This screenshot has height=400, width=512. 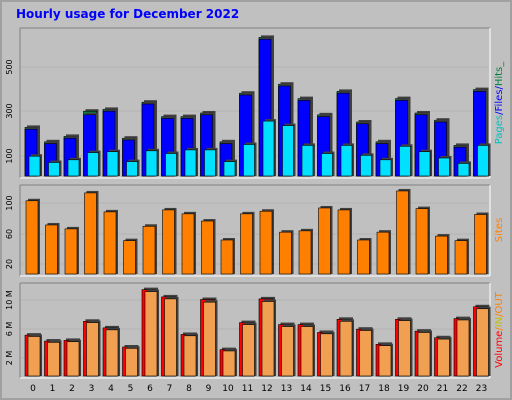 What do you see at coordinates (286, 389) in the screenshot?
I see `x-tick-label: 13` at bounding box center [286, 389].